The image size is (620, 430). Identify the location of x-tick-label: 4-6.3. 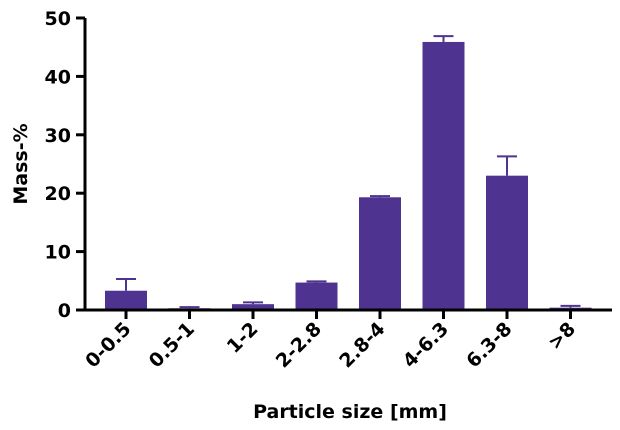
(426, 345).